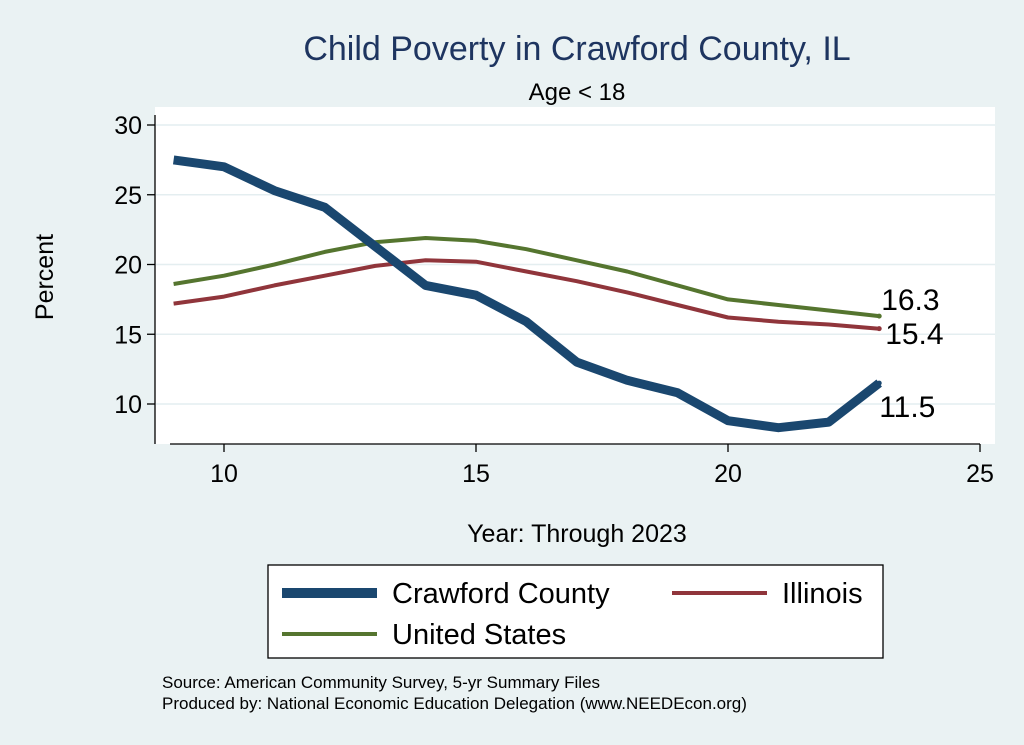 The width and height of the screenshot is (1024, 745). What do you see at coordinates (501, 594) in the screenshot?
I see `legend-label-crawford-county: Crawford County` at bounding box center [501, 594].